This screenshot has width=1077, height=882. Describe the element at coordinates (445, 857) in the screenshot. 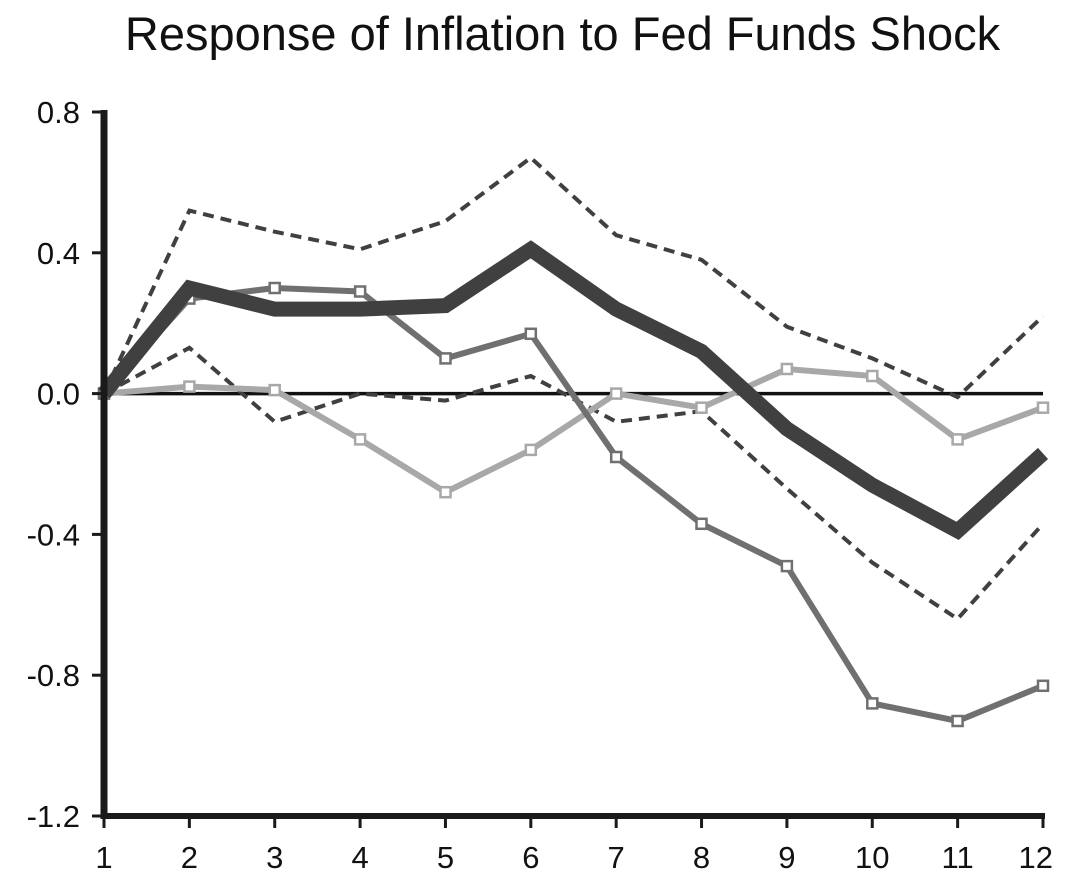

I see `x-tick-label: 5` at that location.